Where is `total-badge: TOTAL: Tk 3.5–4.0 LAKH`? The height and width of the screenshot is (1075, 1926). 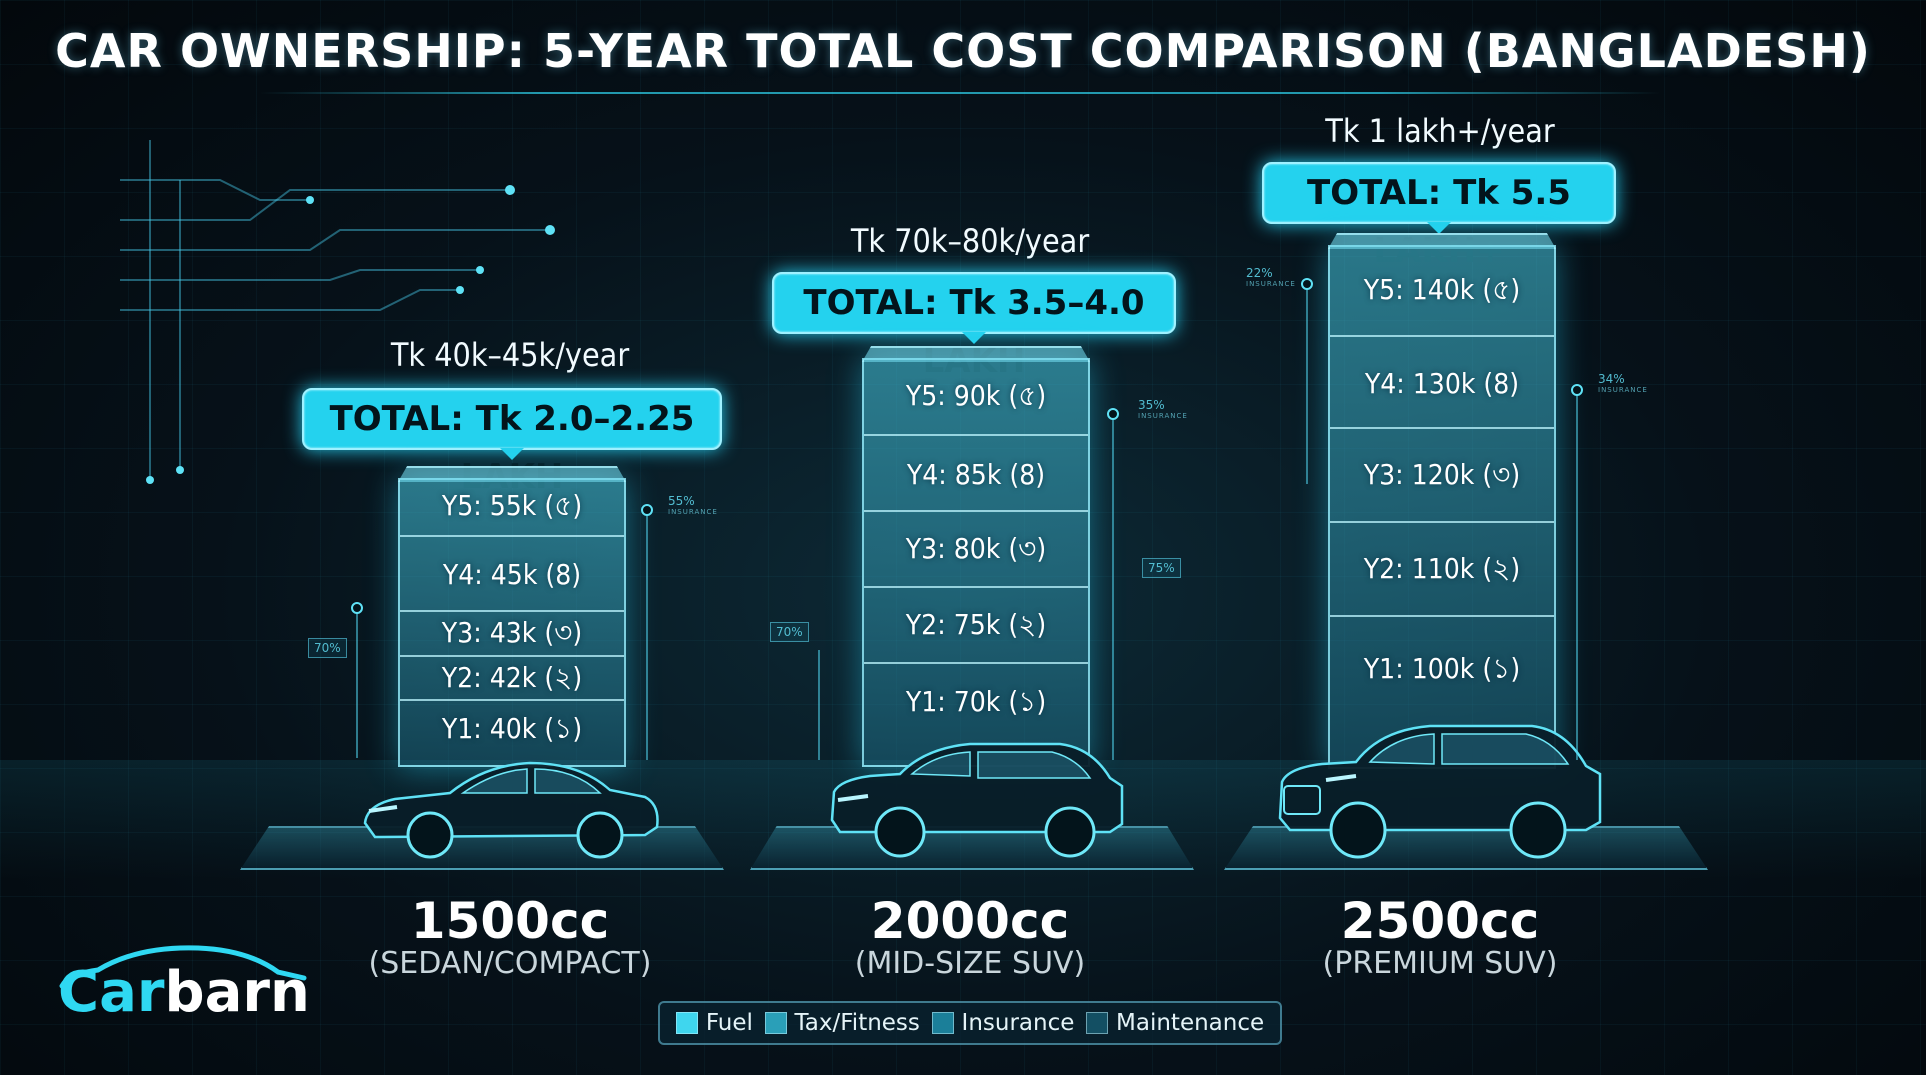
total-badge: TOTAL: Tk 3.5–4.0 LAKH is located at coordinates (974, 326).